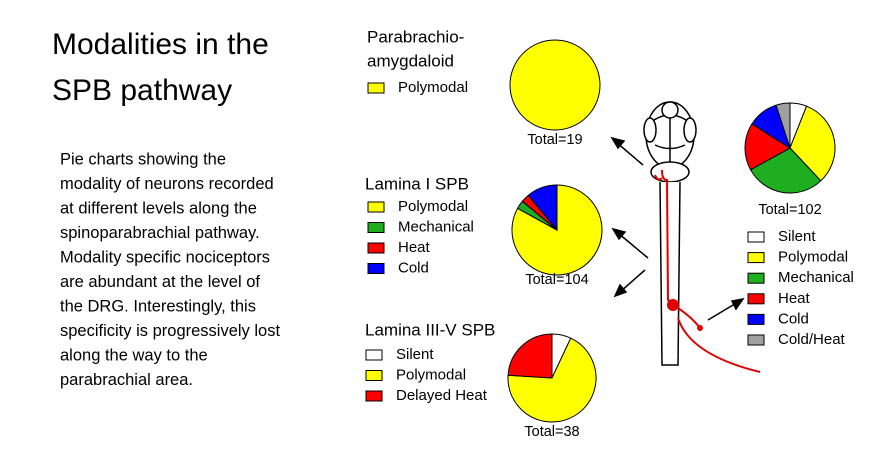 This screenshot has height=474, width=888. What do you see at coordinates (670, 233) in the screenshot?
I see `mouse-drawing` at bounding box center [670, 233].